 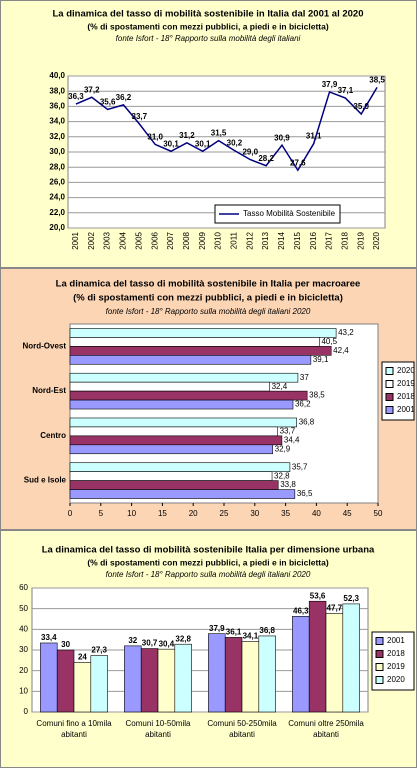 What do you see at coordinates (298, 162) in the screenshot?
I see `data-label: 27,6` at bounding box center [298, 162].